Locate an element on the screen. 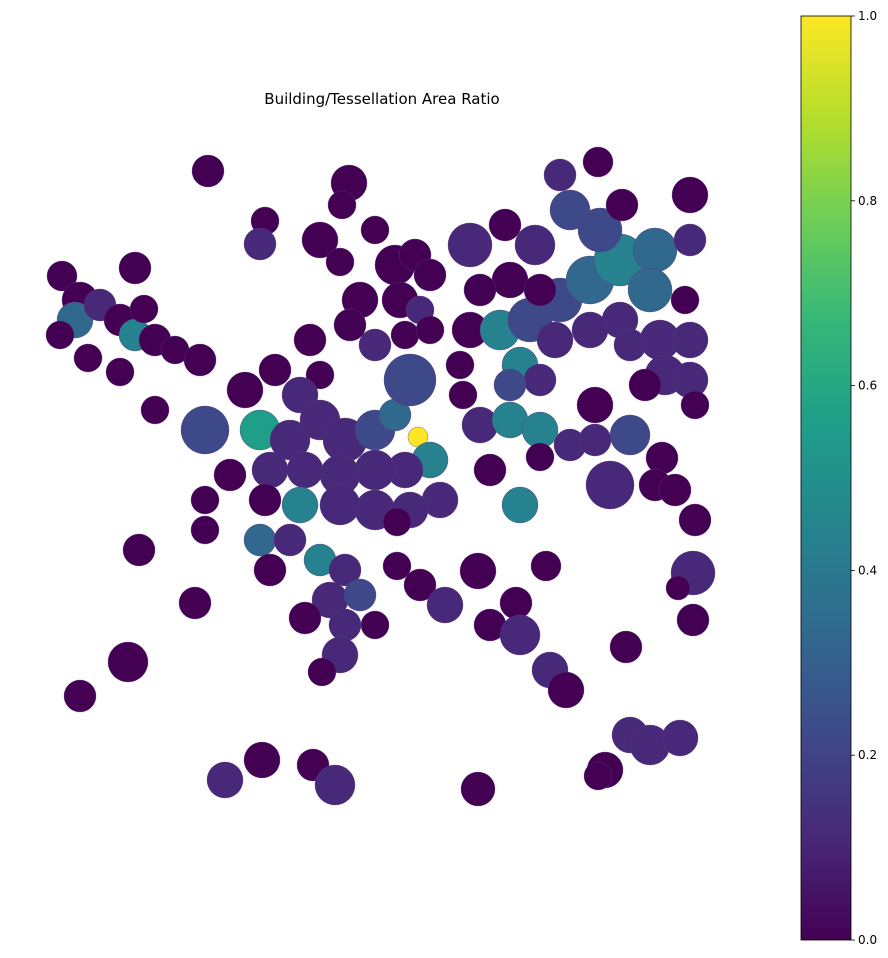  map-title: Building/Tessellation Area Ratio is located at coordinates (381, 99).